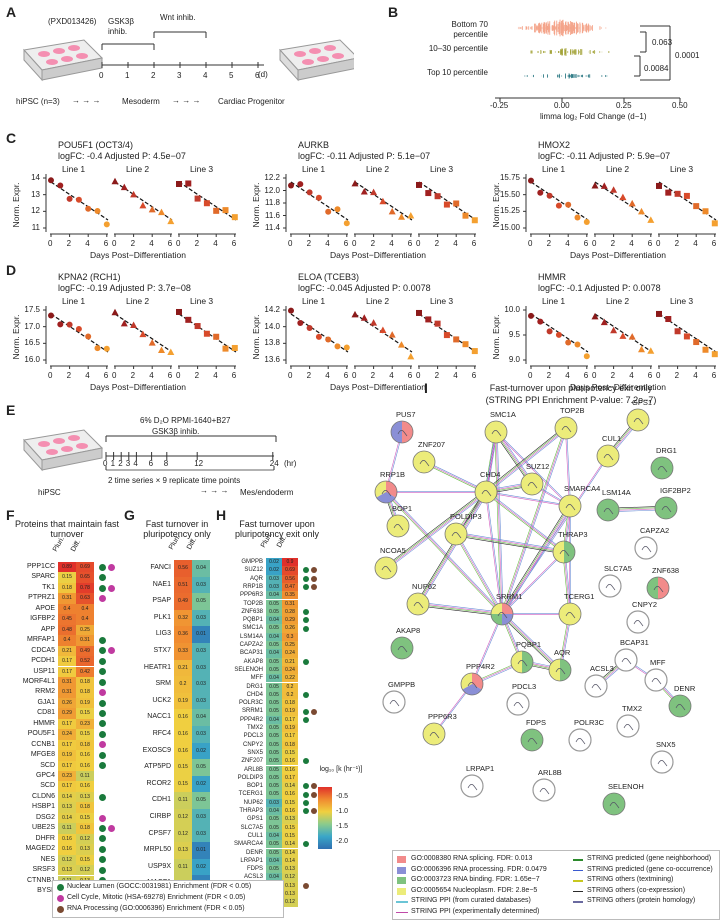  Describe the element at coordinates (401, 859) in the screenshot. I see `legend-swatch` at that location.